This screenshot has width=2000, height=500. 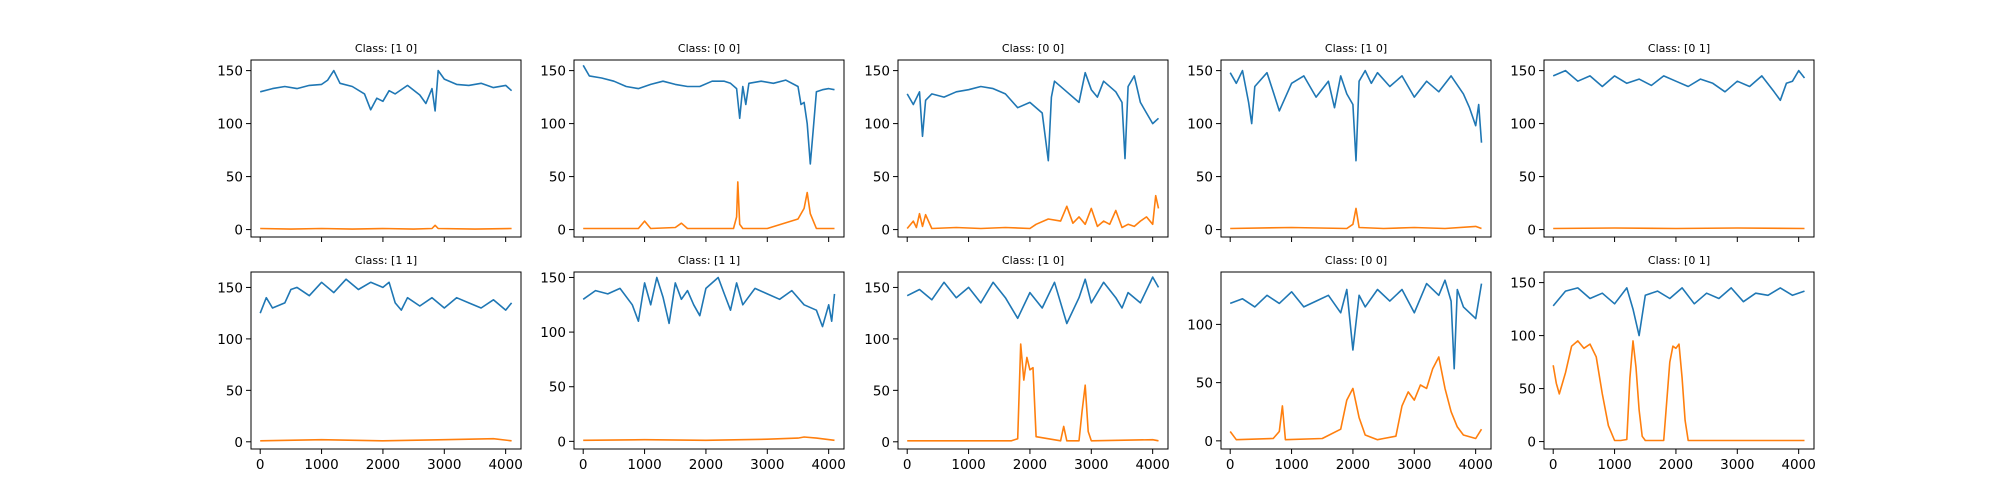 I want to click on subplot-2: Class: [0 0] 0 50 100 150, so click(x=692, y=142).